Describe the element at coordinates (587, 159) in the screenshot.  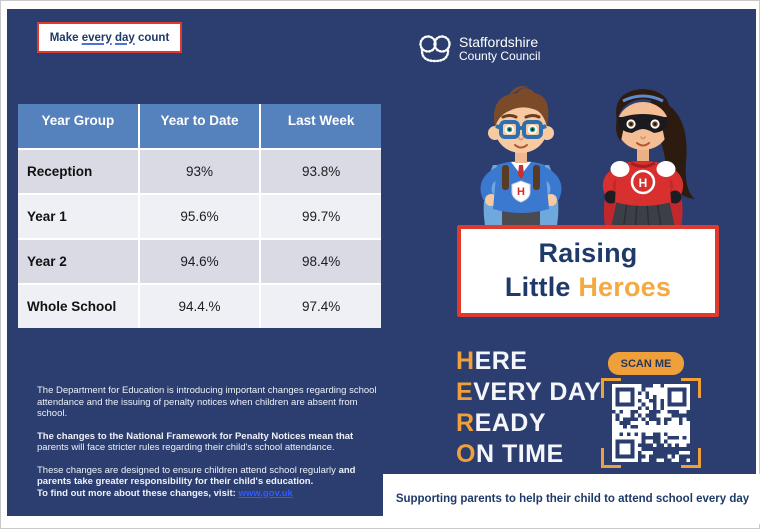
I see `superhero-kids-illustration: H` at that location.